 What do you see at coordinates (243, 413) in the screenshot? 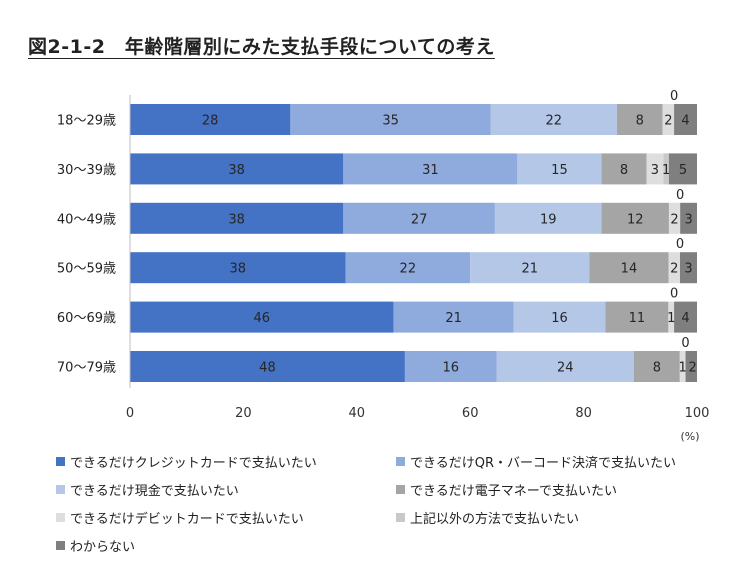
I see `x-tick-label: 20` at bounding box center [243, 413].